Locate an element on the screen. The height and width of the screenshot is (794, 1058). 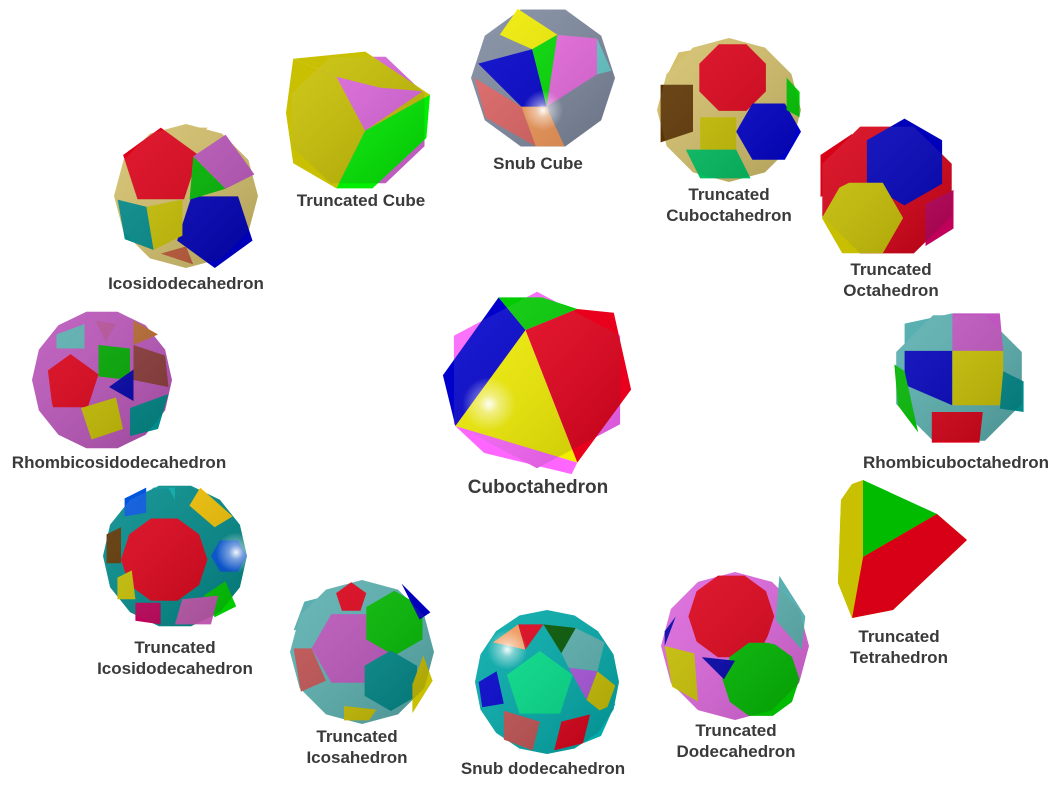
truncated-cube-icon is located at coordinates (358, 120).